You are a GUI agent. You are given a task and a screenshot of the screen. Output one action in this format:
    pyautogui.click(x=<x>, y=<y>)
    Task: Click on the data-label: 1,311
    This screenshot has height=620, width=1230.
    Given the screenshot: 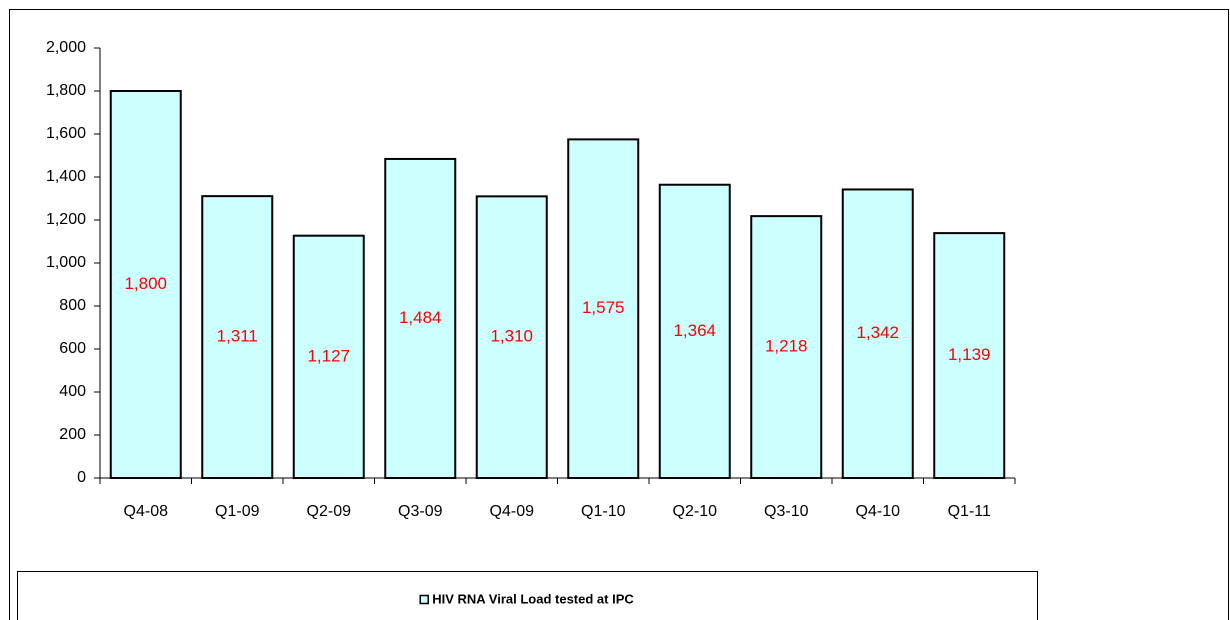 What is the action you would take?
    pyautogui.click(x=237, y=336)
    